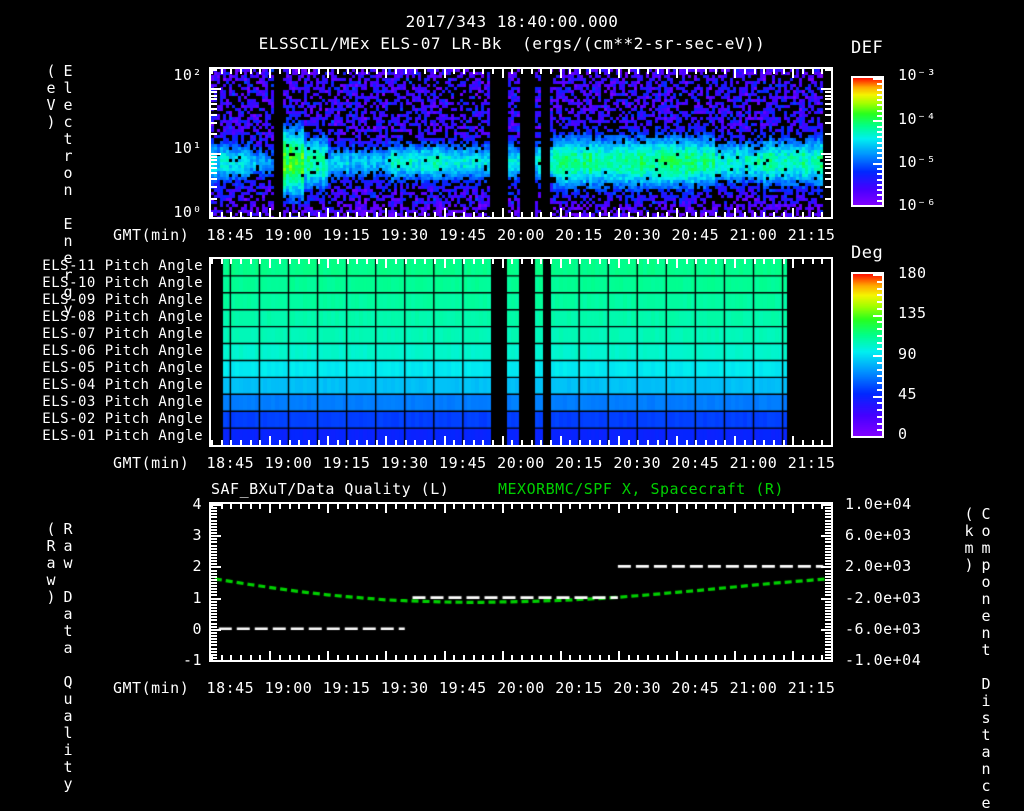 The image size is (1024, 811). I want to click on panel3-ytick-label-right-0: 1.0e+04, so click(878, 504).